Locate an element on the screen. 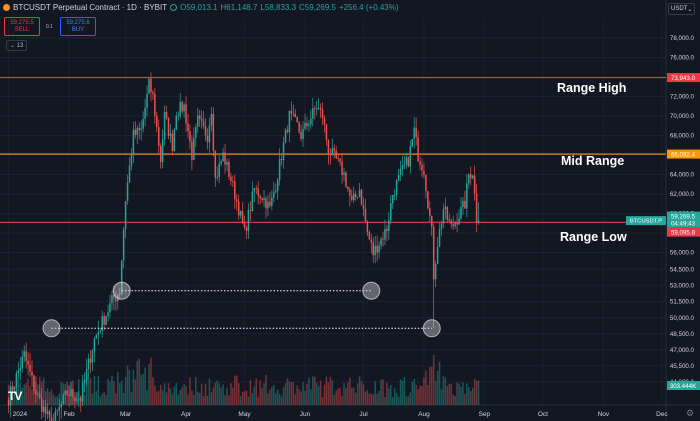 The height and width of the screenshot is (421, 700). gear-icon: ⚙ is located at coordinates (690, 413).